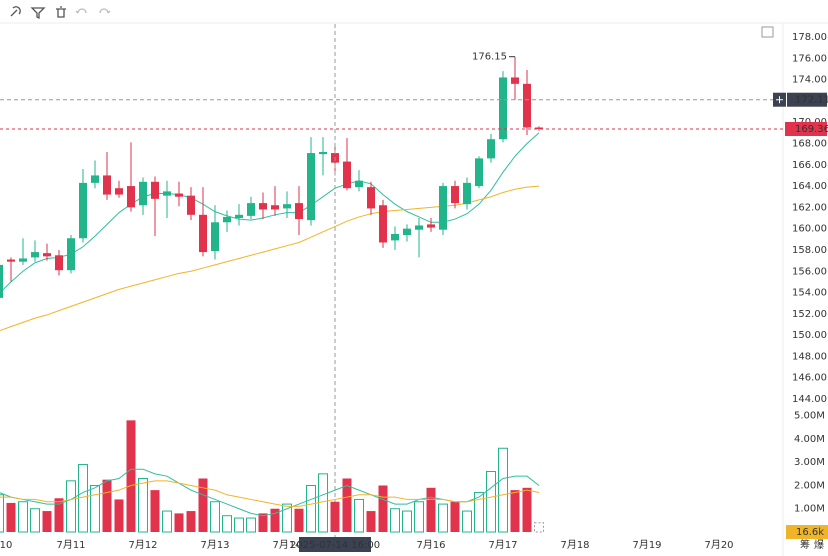 Image resolution: width=828 pixels, height=556 pixels. I want to click on x-tick-label: 10, so click(6, 545).